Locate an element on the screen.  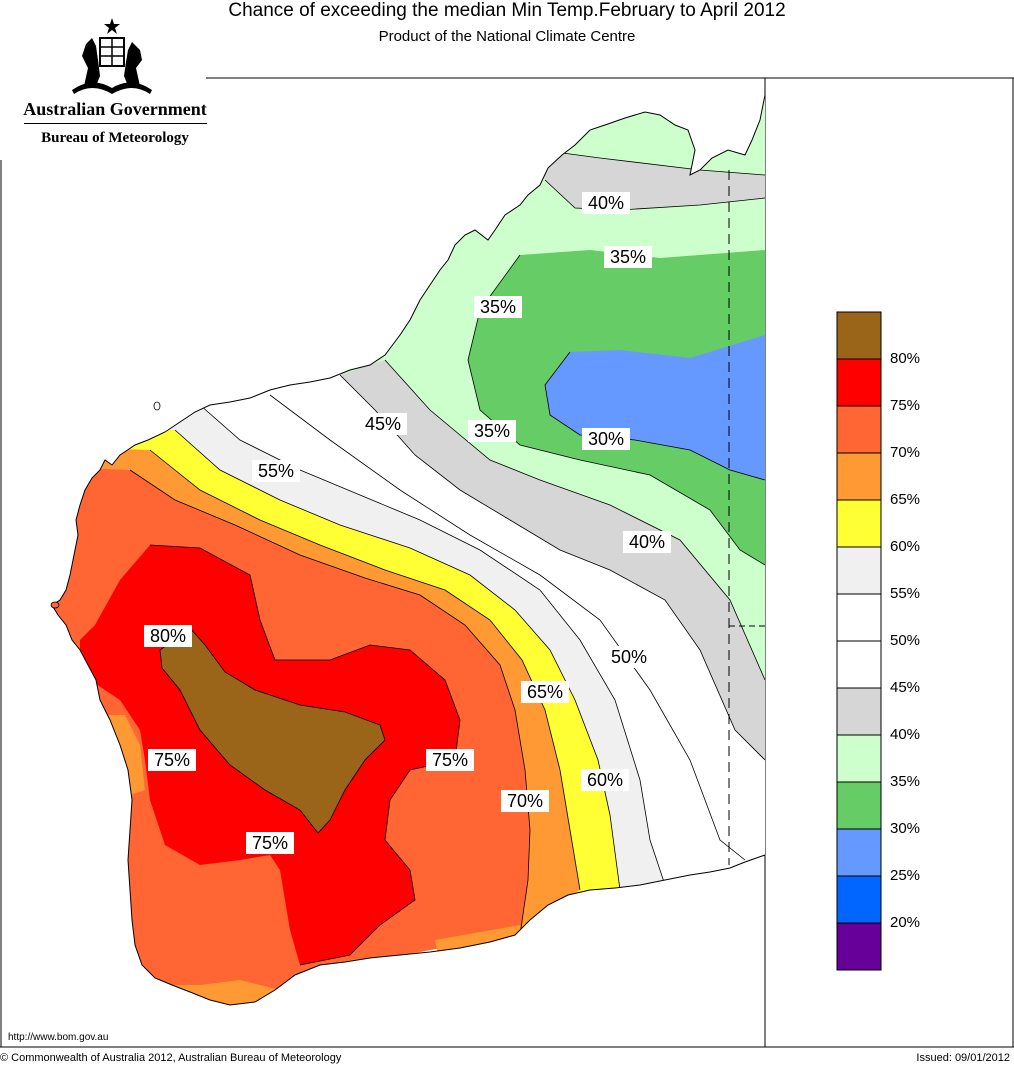
website-link: http://www.bom.gov.au is located at coordinates (58, 1037).